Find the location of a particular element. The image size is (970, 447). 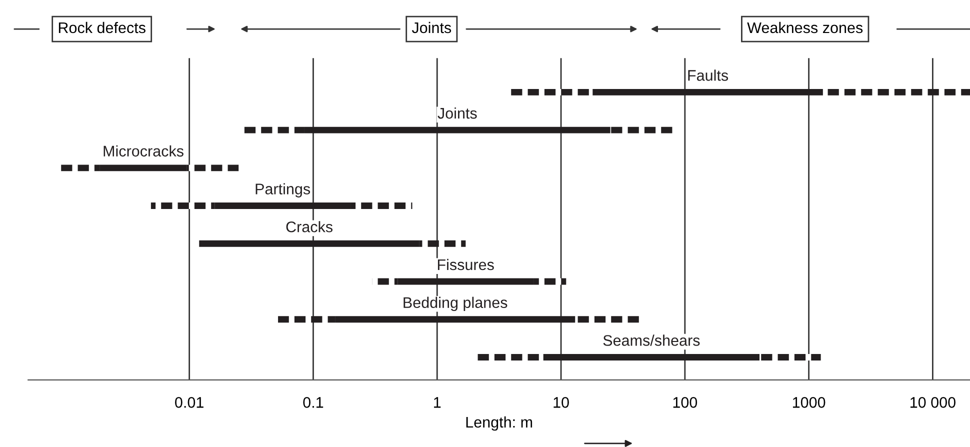

x-tick-label: 100 is located at coordinates (685, 402).